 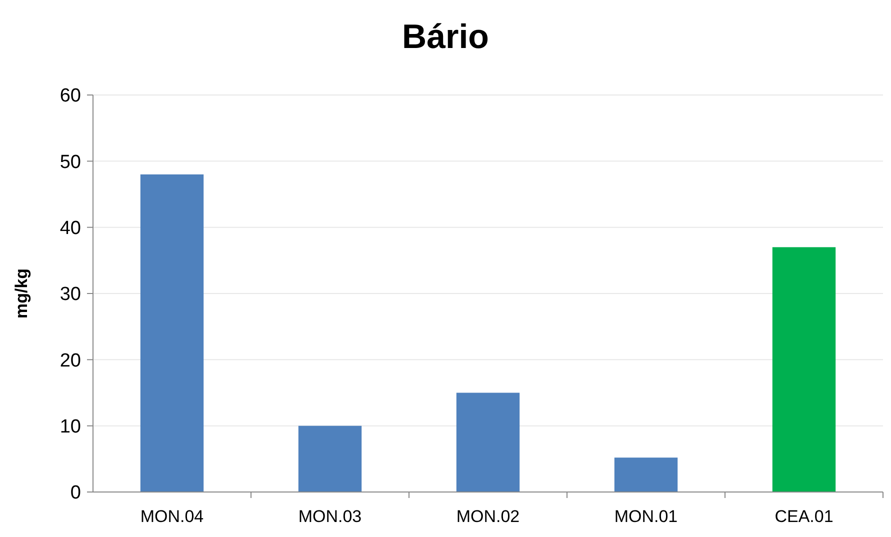 What do you see at coordinates (488, 516) in the screenshot?
I see `x-tick-label: MON.02` at bounding box center [488, 516].